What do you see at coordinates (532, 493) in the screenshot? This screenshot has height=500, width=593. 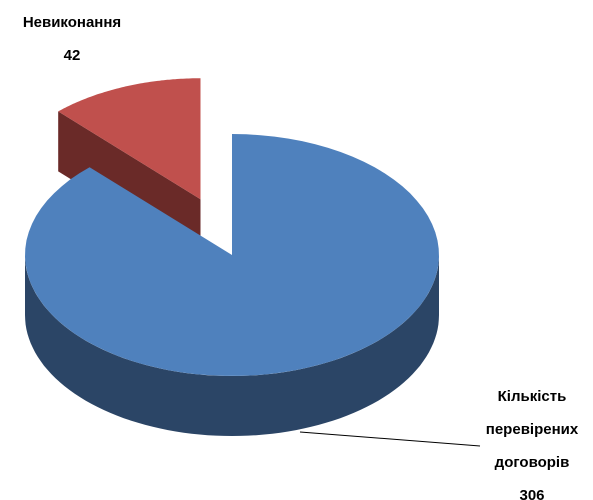 I see `value-label: 306` at bounding box center [532, 493].